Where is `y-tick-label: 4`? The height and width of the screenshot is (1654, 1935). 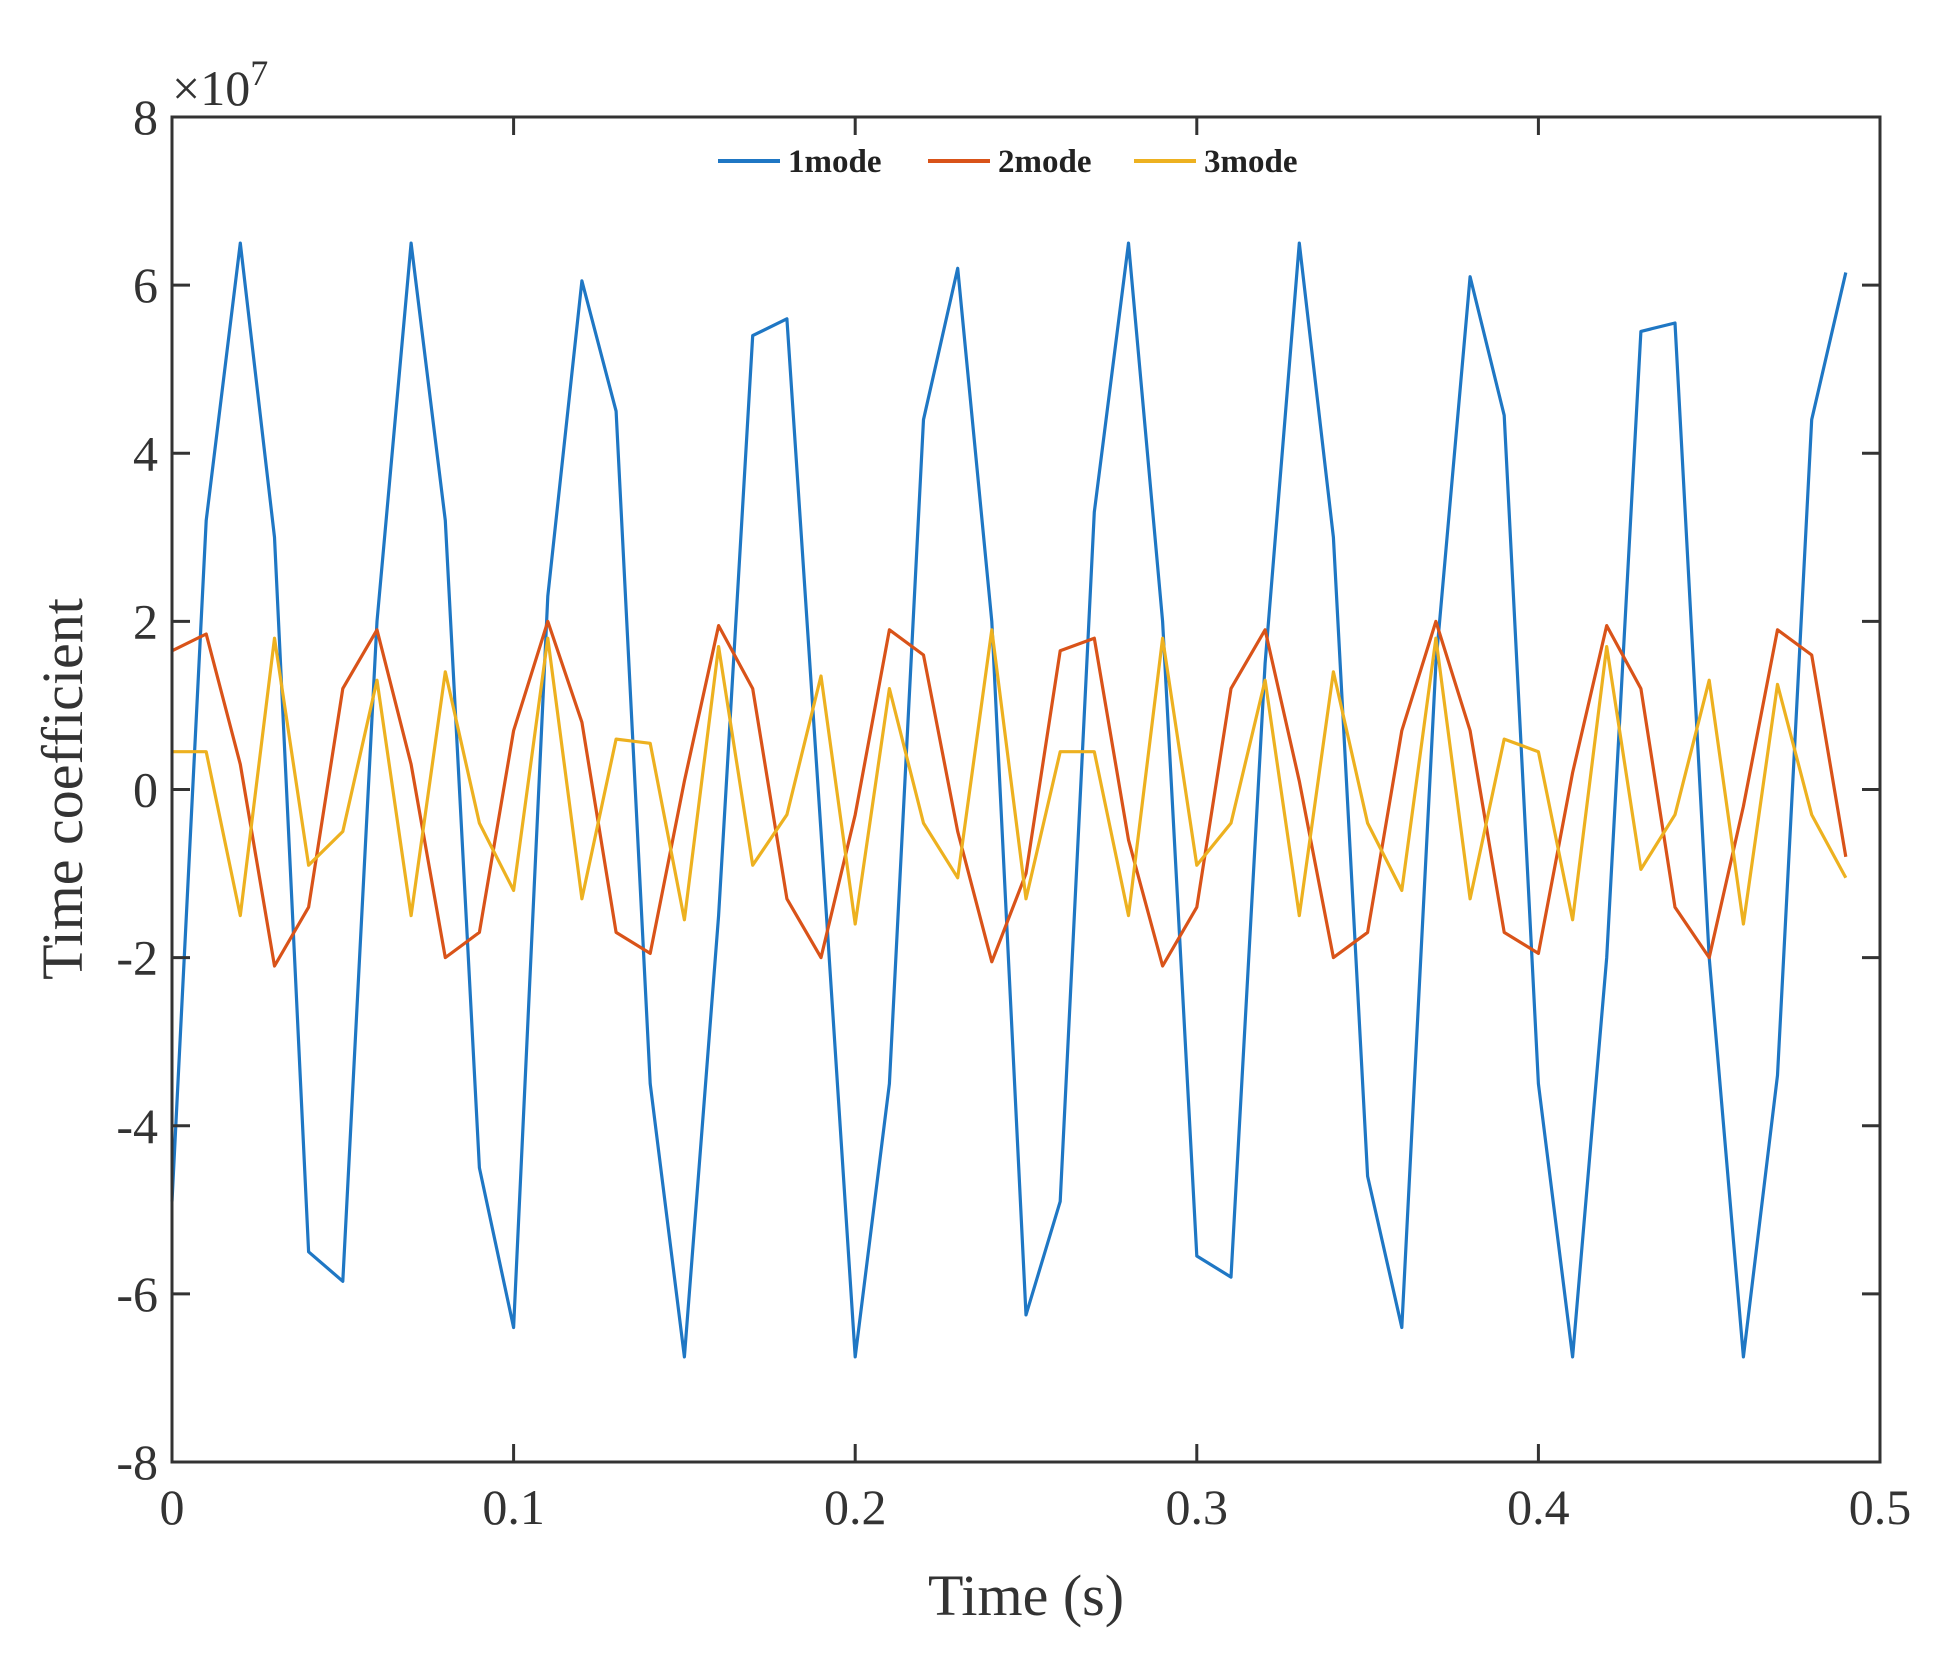 y-tick-label: 4 is located at coordinates (145, 453).